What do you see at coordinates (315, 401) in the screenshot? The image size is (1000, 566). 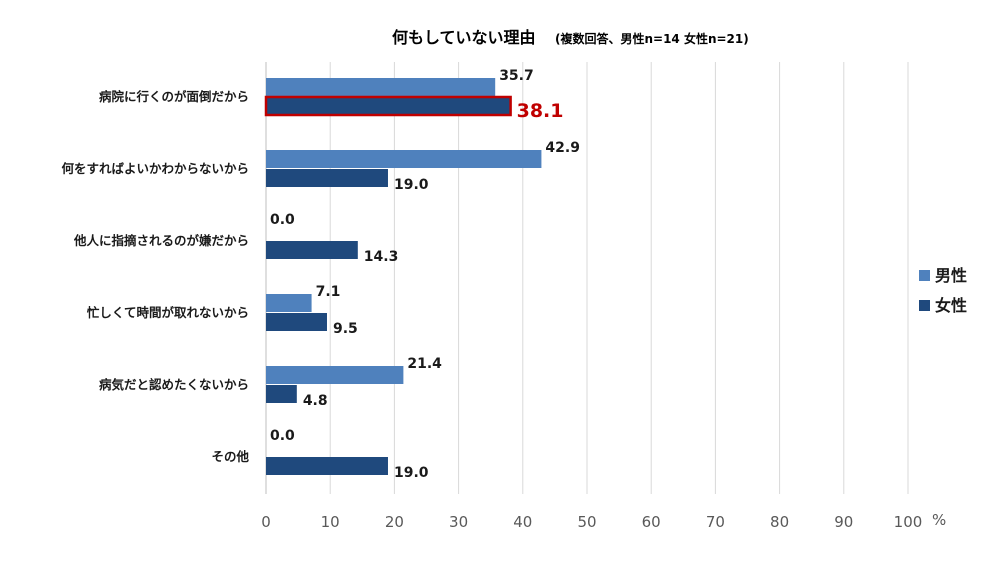 I see `data-label: 4.8` at bounding box center [315, 401].